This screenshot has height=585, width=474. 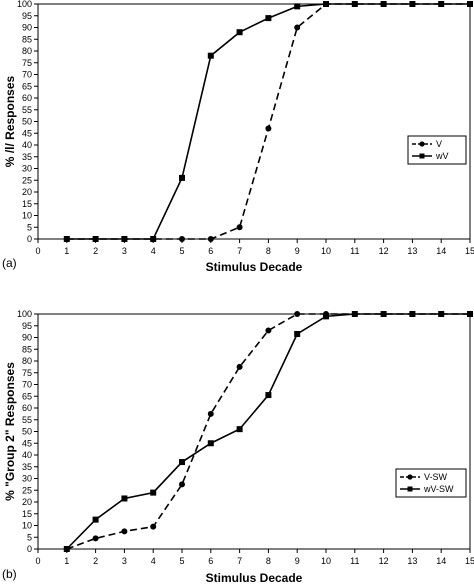 I want to click on x-tick-label: 10, so click(x=326, y=561).